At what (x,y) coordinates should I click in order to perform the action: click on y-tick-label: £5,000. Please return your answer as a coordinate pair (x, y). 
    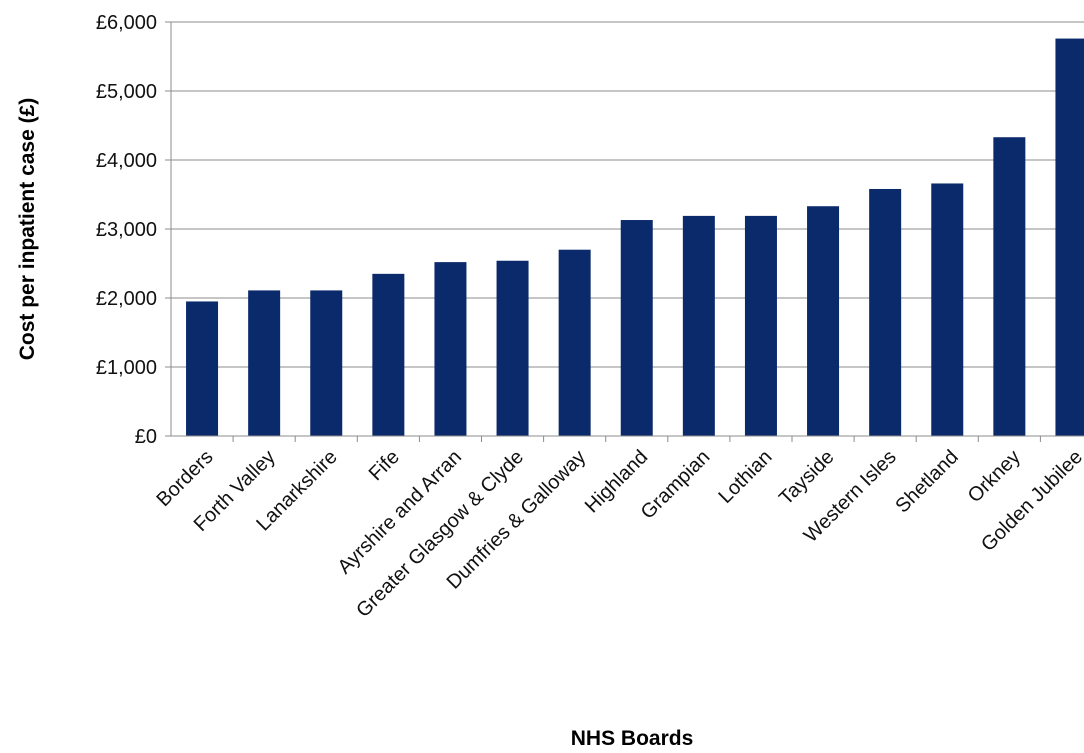
    Looking at the image, I should click on (126, 92).